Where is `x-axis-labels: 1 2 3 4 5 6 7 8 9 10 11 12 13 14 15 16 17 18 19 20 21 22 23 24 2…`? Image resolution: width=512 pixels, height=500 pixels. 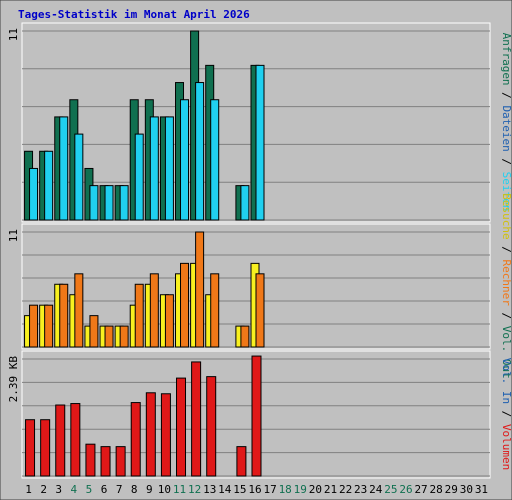
x-axis-labels: 1 2 3 4 5 6 7 8 9 10 11 12 13 14 15 16 17 18 19 20 21 22 23 24 2… is located at coordinates (256, 489).